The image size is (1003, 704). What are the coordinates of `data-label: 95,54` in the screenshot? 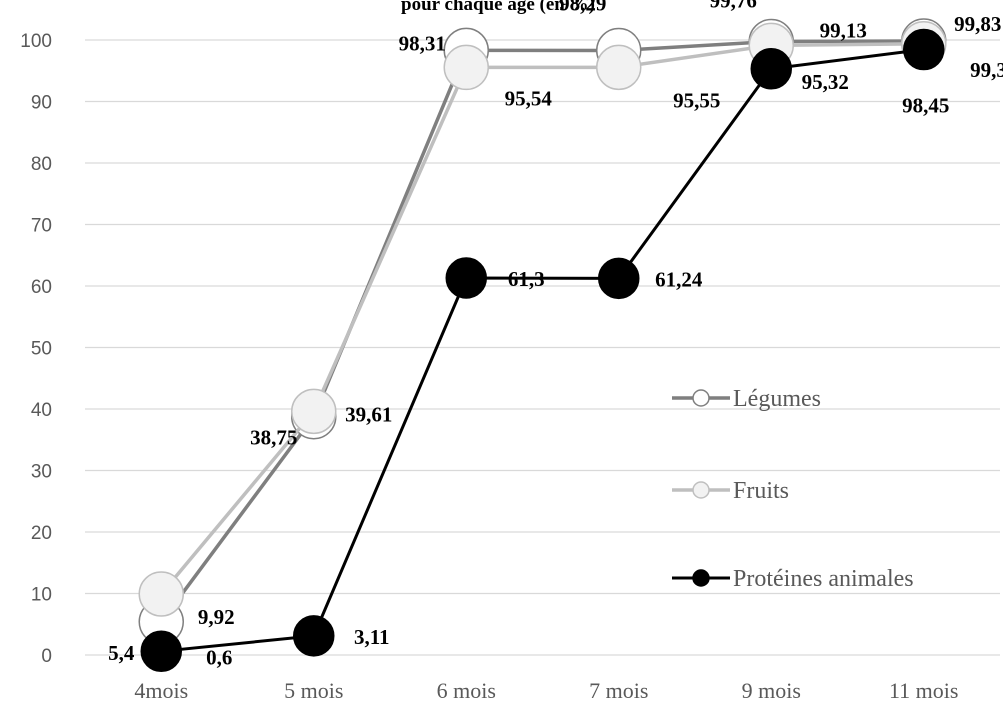 It's located at (529, 98).